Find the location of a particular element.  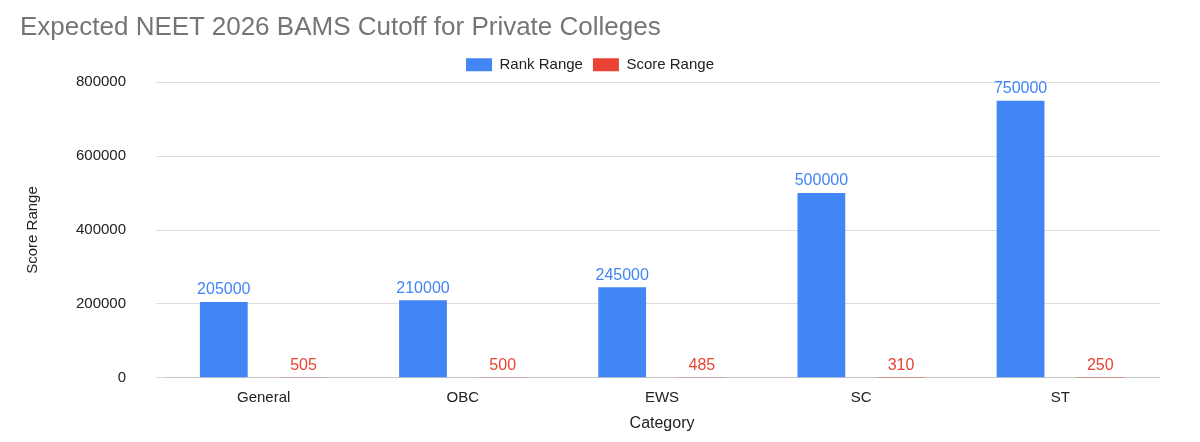

legend-label: Rank Range is located at coordinates (541, 63).